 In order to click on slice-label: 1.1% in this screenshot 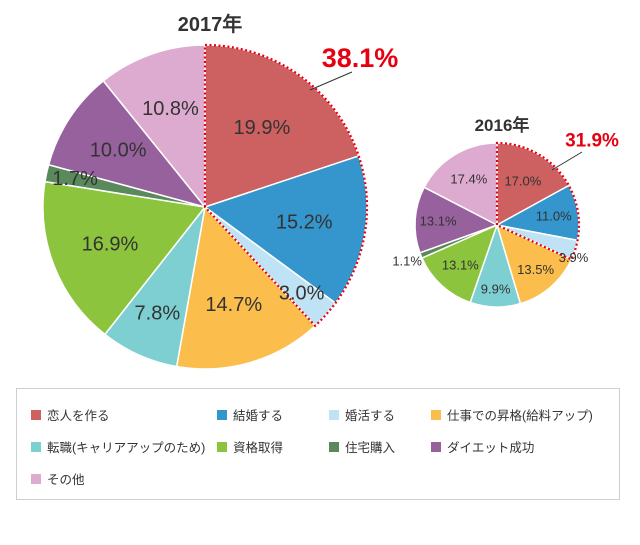, I will do `click(407, 260)`.